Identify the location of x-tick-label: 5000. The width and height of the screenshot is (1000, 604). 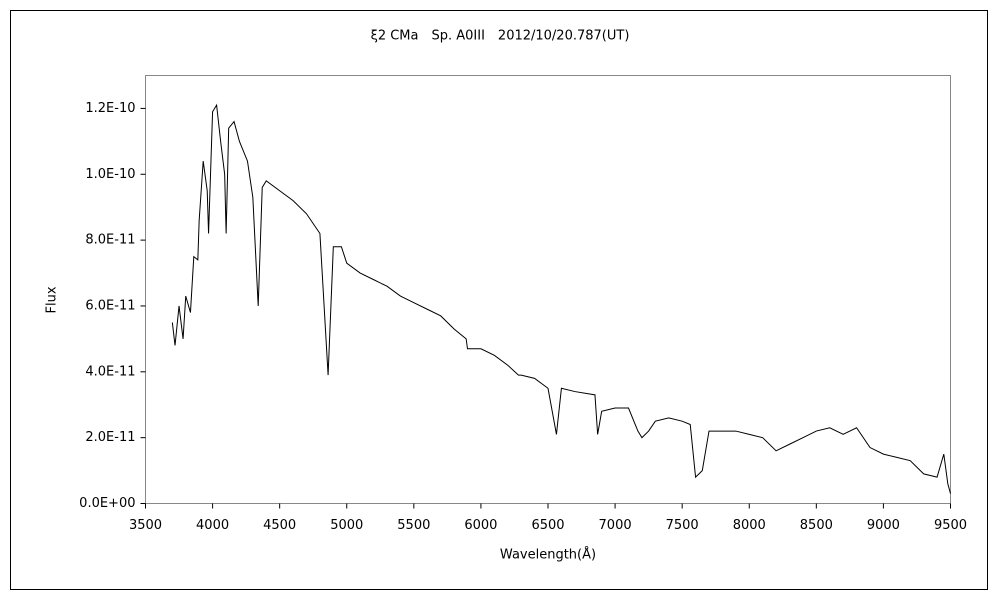
(346, 525).